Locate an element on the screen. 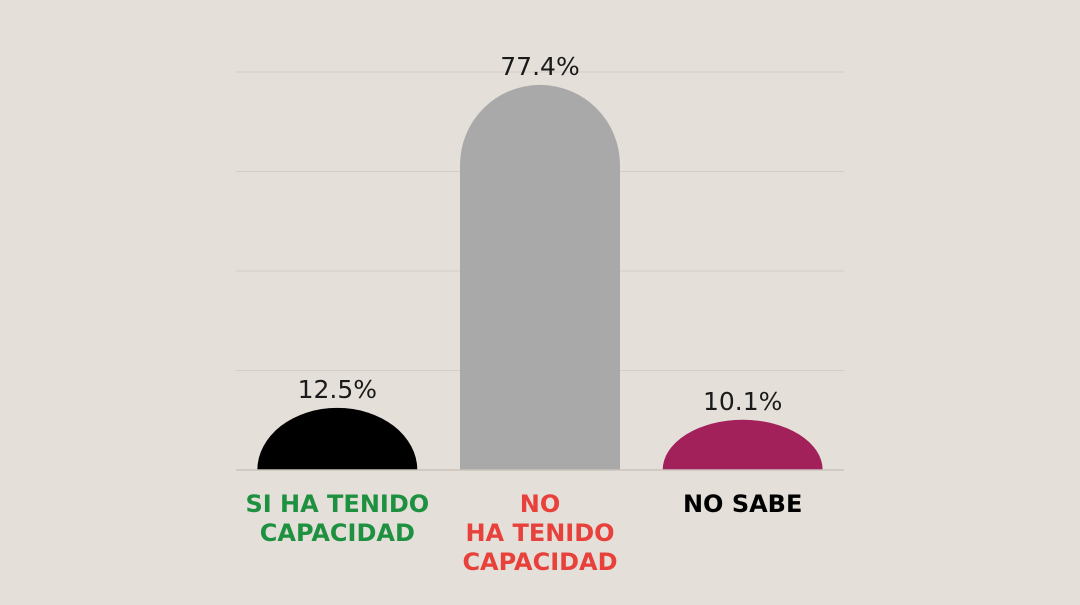 The height and width of the screenshot is (605, 1080). category-label: NO is located at coordinates (540, 504).